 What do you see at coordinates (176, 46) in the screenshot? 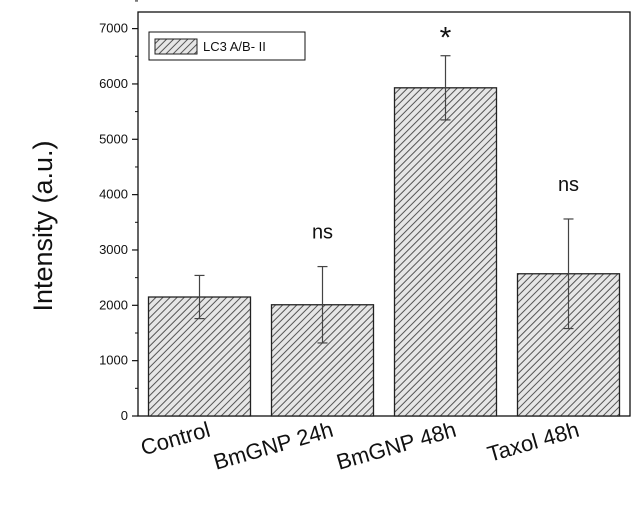
I see `legend-swatch` at bounding box center [176, 46].